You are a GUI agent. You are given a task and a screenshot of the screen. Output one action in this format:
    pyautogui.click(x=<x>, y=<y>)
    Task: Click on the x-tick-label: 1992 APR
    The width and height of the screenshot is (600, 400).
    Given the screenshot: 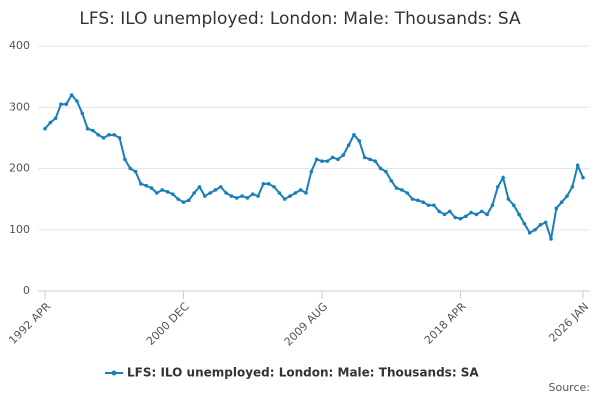 What is the action you would take?
    pyautogui.click(x=29, y=323)
    